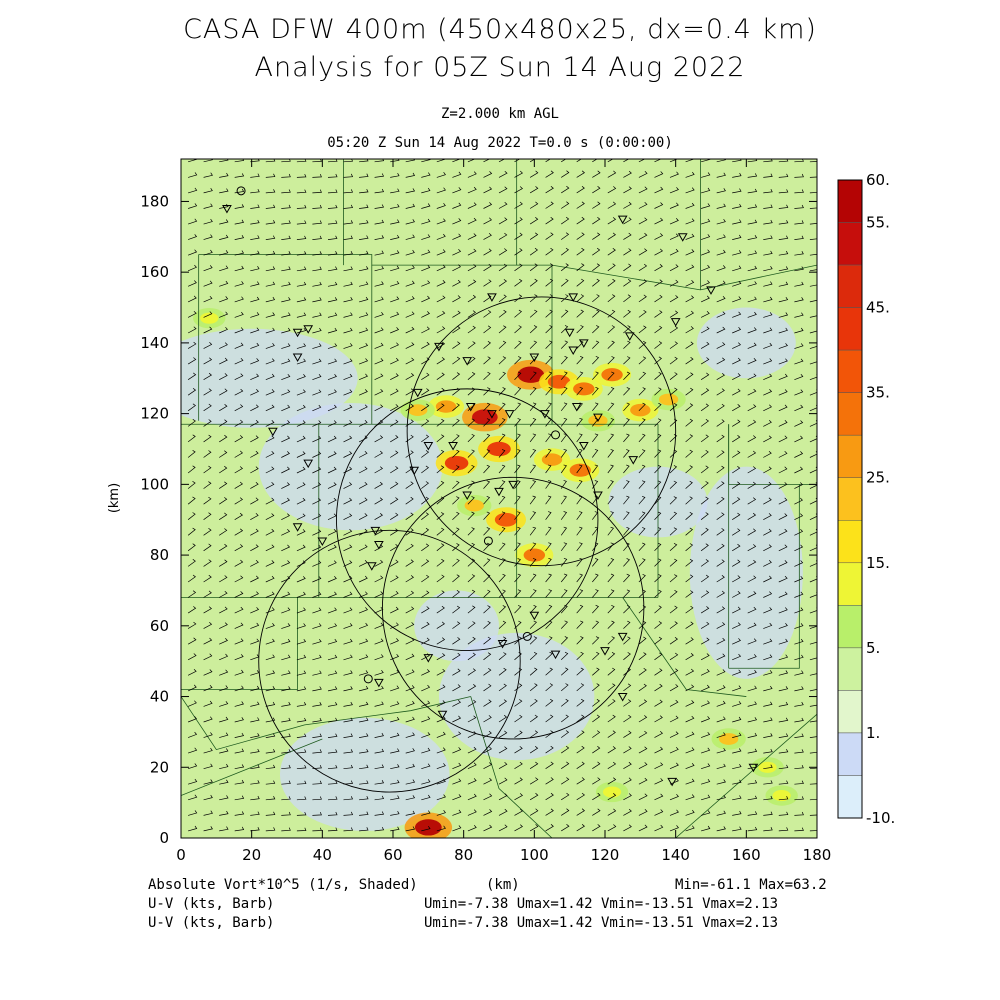  Describe the element at coordinates (114, 498) in the screenshot. I see `y-axis-label: (km)` at that location.